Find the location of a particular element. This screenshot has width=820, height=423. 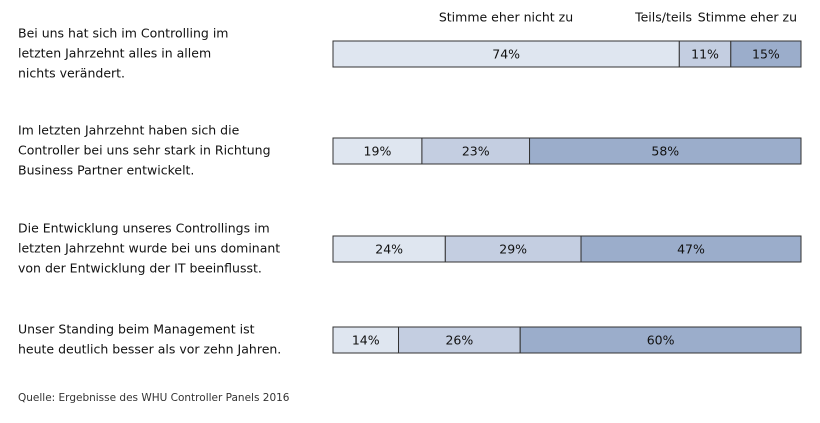

value-label: 23% is located at coordinates (476, 151).